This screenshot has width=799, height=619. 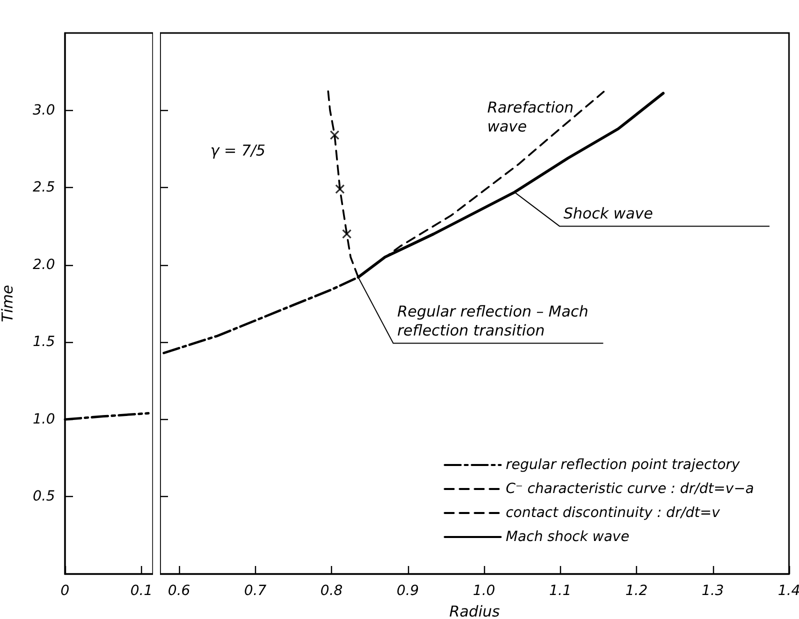 What do you see at coordinates (255, 591) in the screenshot?
I see `x-tick-label: 0.7` at bounding box center [255, 591].